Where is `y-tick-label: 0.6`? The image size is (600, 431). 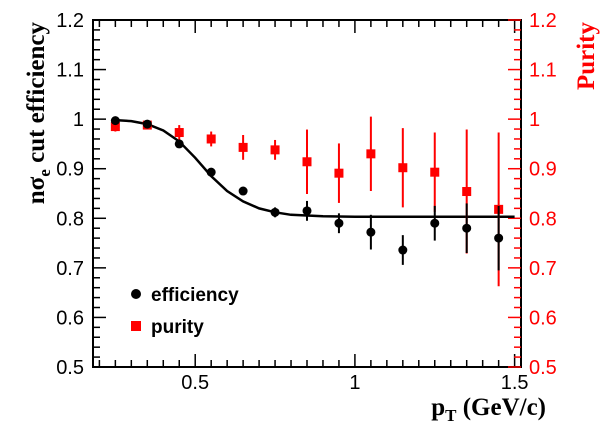 y-tick-label: 0.6 is located at coordinates (70, 318).